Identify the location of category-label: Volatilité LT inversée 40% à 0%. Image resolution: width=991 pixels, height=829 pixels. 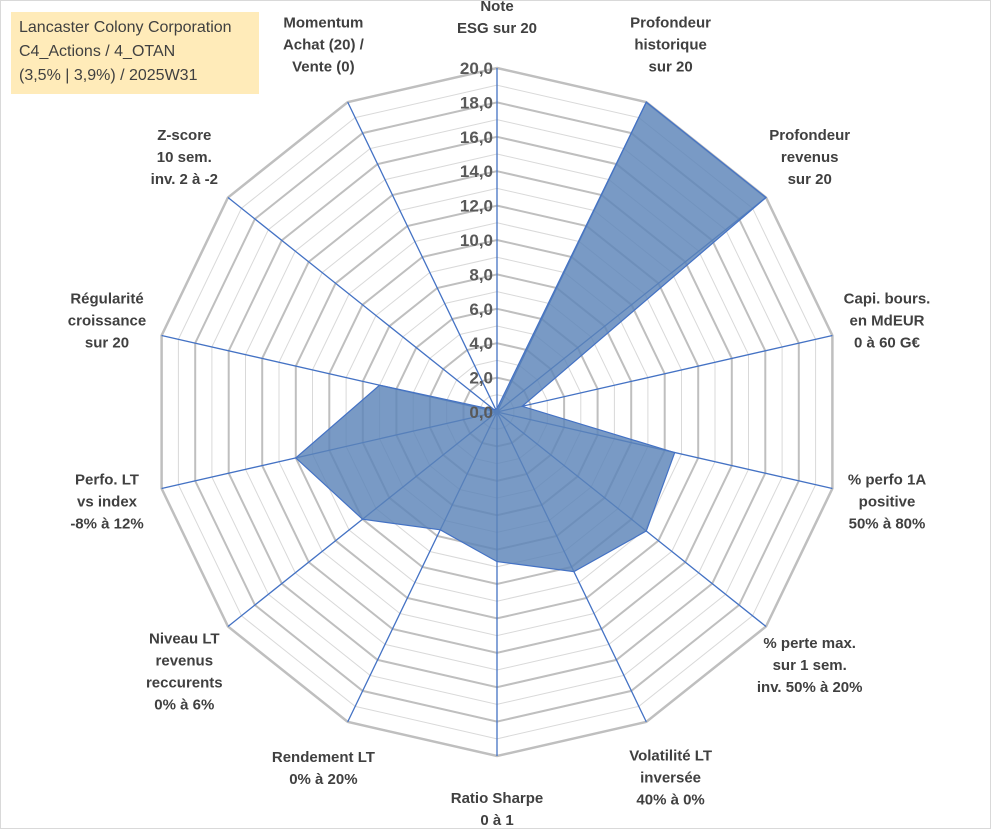
(670, 778).